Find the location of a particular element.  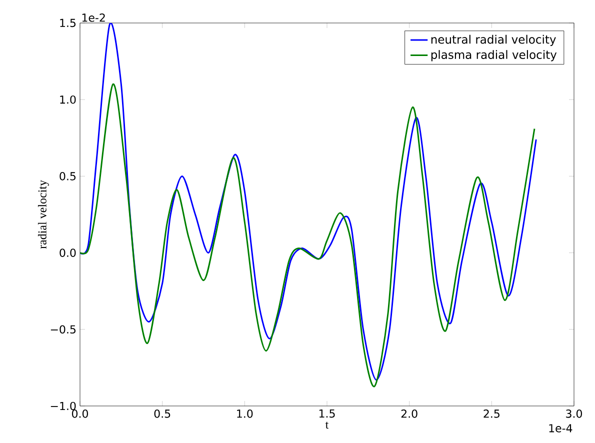

legend-label: plasma radial velocity is located at coordinates (494, 56).